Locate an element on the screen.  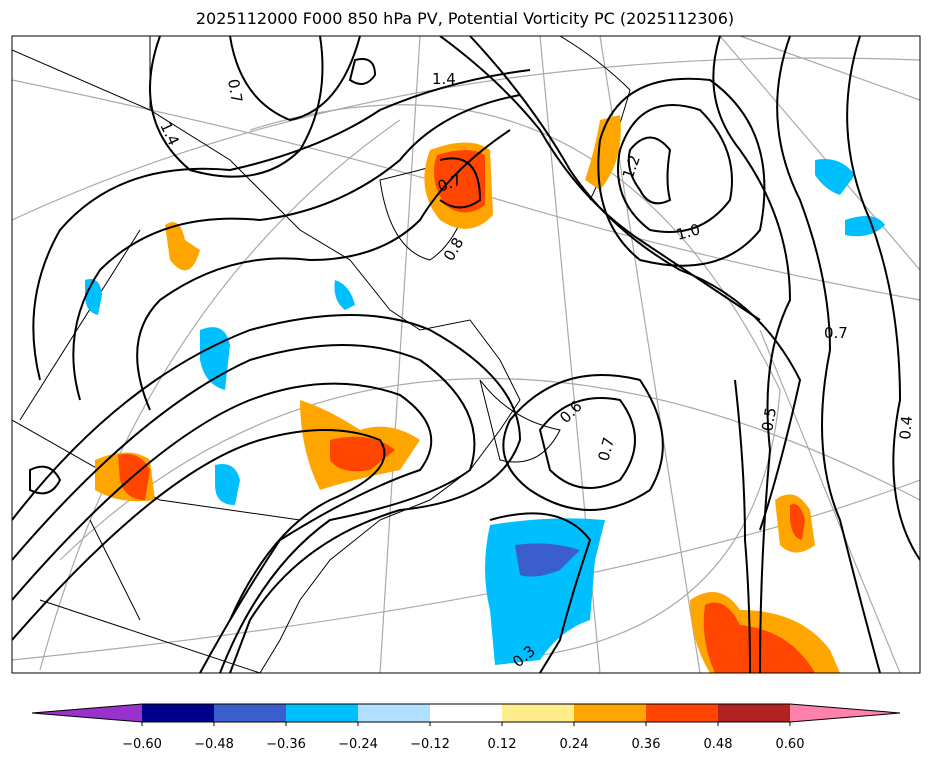
contour-label: 0.4 is located at coordinates (906, 427).